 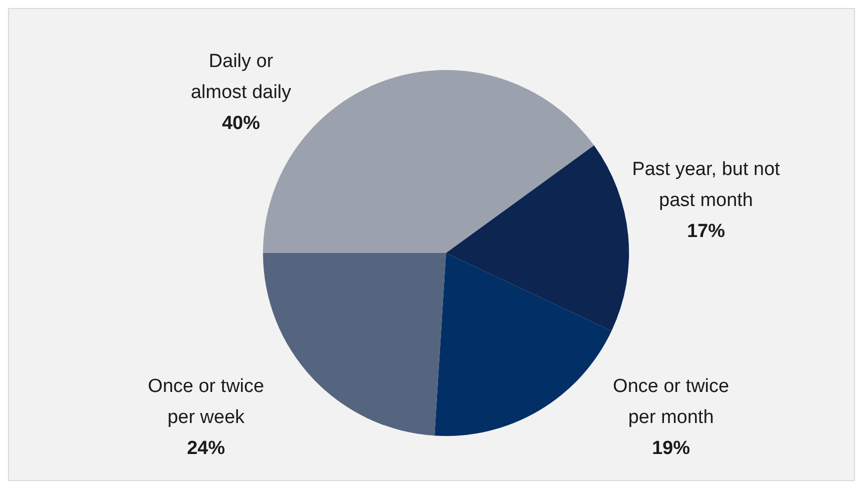 What do you see at coordinates (706, 185) in the screenshot?
I see `slice-label: Past year, but not past month` at bounding box center [706, 185].